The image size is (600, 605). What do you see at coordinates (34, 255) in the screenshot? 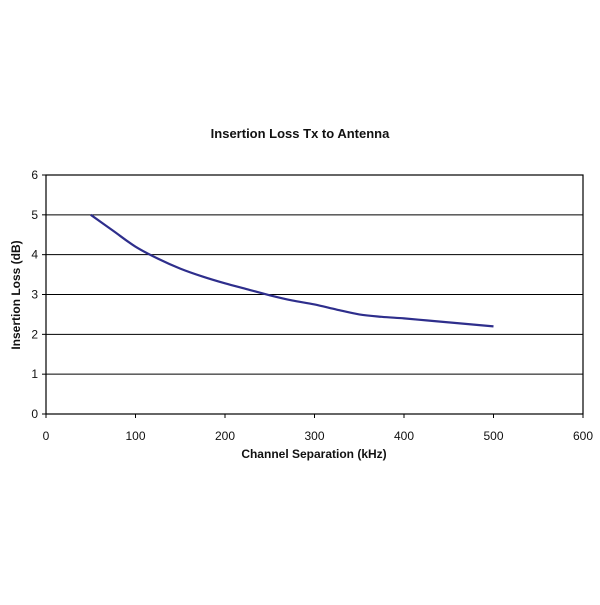
I see `y-tick-label: 4` at bounding box center [34, 255].